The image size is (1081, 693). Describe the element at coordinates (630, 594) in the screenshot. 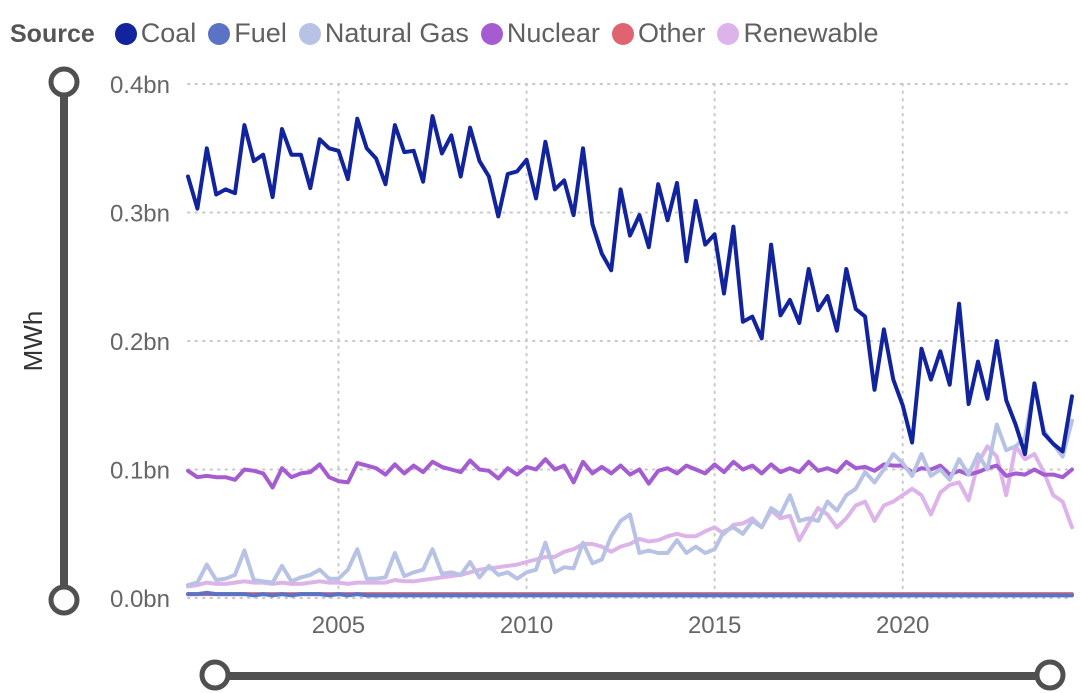

I see `series-line-fuel` at that location.